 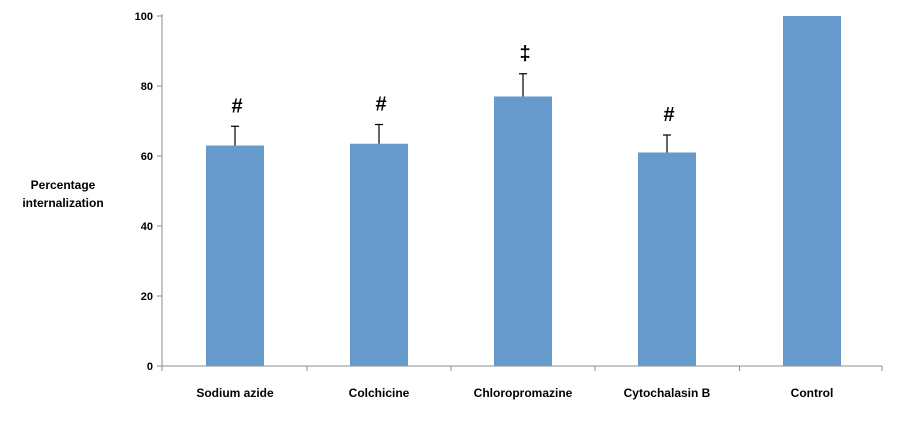 What do you see at coordinates (63, 203) in the screenshot?
I see `y-axis-label-line-2: internalization` at bounding box center [63, 203].